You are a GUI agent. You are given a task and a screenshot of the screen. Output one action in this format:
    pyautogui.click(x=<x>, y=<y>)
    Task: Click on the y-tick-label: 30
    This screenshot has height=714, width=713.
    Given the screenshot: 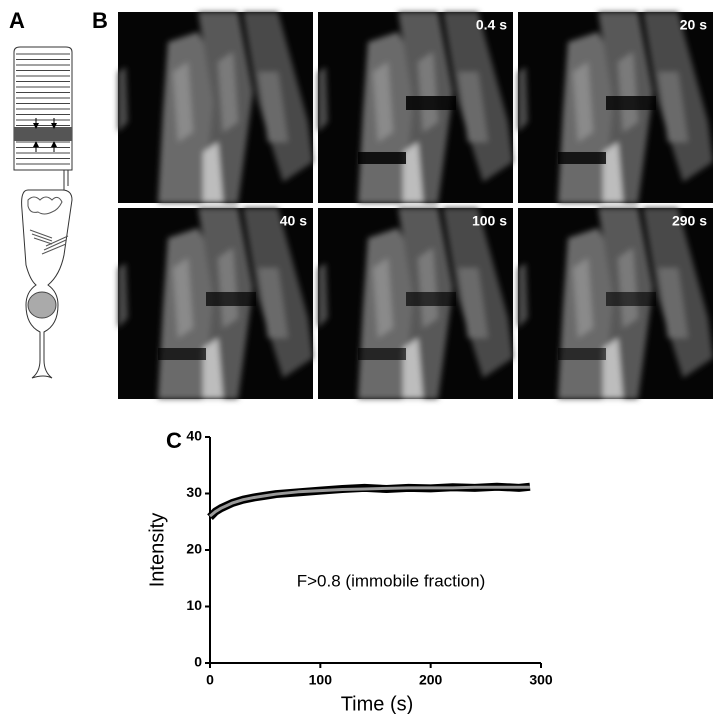 What is the action you would take?
    pyautogui.click(x=194, y=492)
    